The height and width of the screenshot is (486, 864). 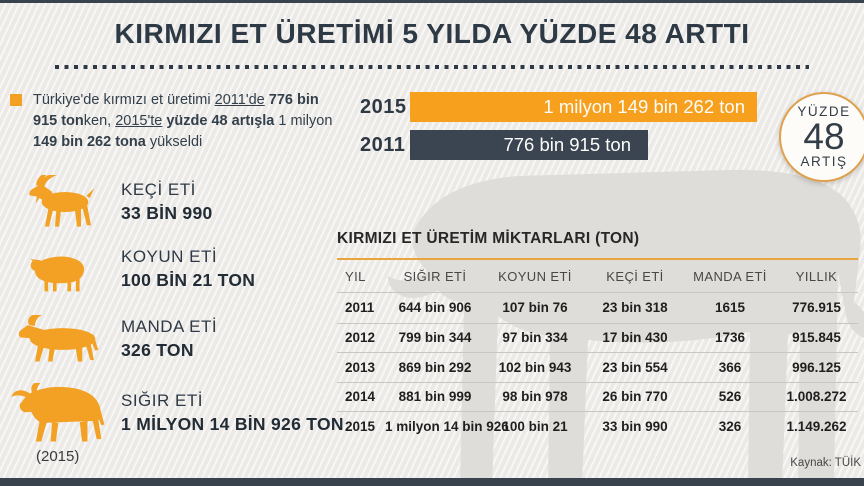 What do you see at coordinates (816, 397) in the screenshot?
I see `table-cell: 1.008.272` at bounding box center [816, 397].